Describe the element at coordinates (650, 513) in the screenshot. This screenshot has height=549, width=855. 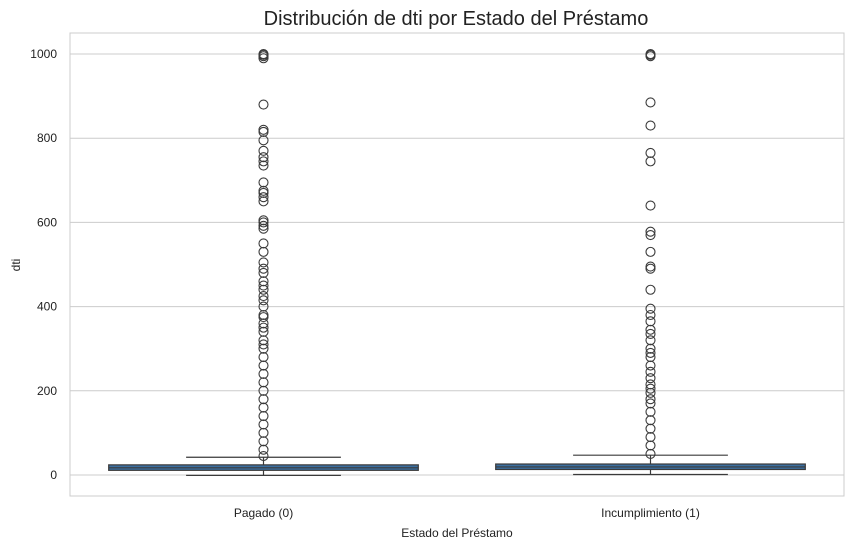
I see `x-tick-label: Incumplimiento (1)` at that location.